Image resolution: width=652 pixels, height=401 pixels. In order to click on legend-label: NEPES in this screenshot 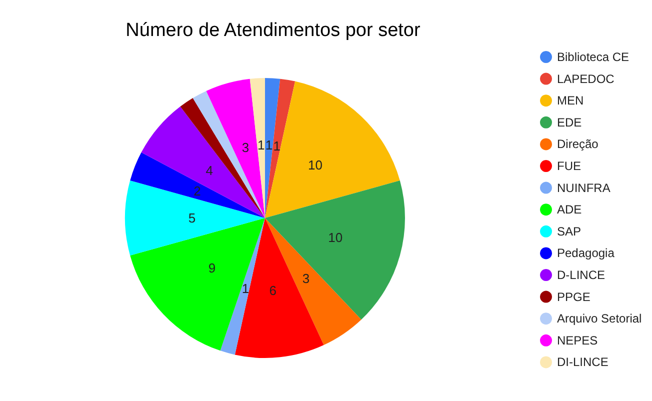, I will do `click(577, 340)`.